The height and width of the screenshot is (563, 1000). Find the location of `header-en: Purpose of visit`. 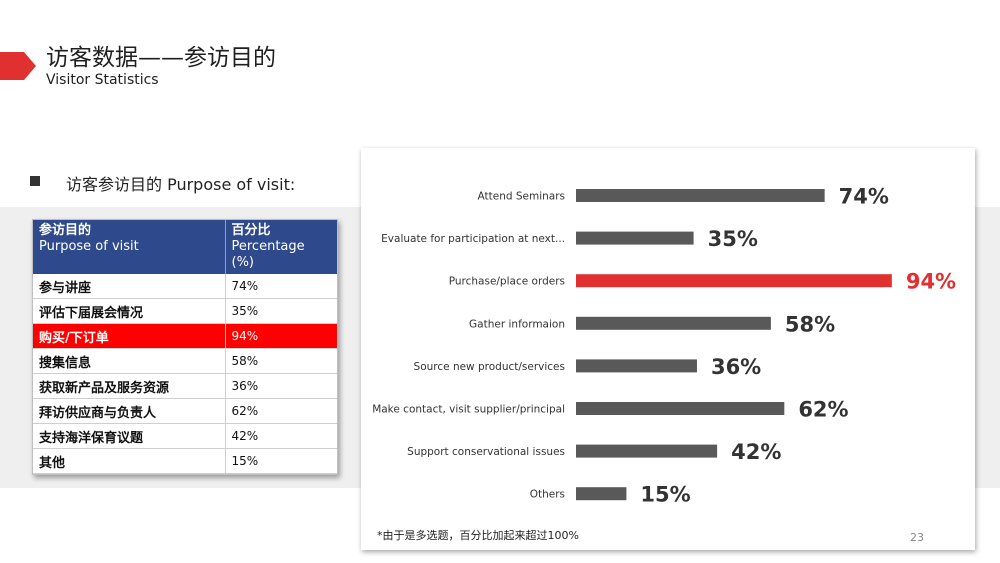

header-en: Purpose of visit is located at coordinates (89, 246).